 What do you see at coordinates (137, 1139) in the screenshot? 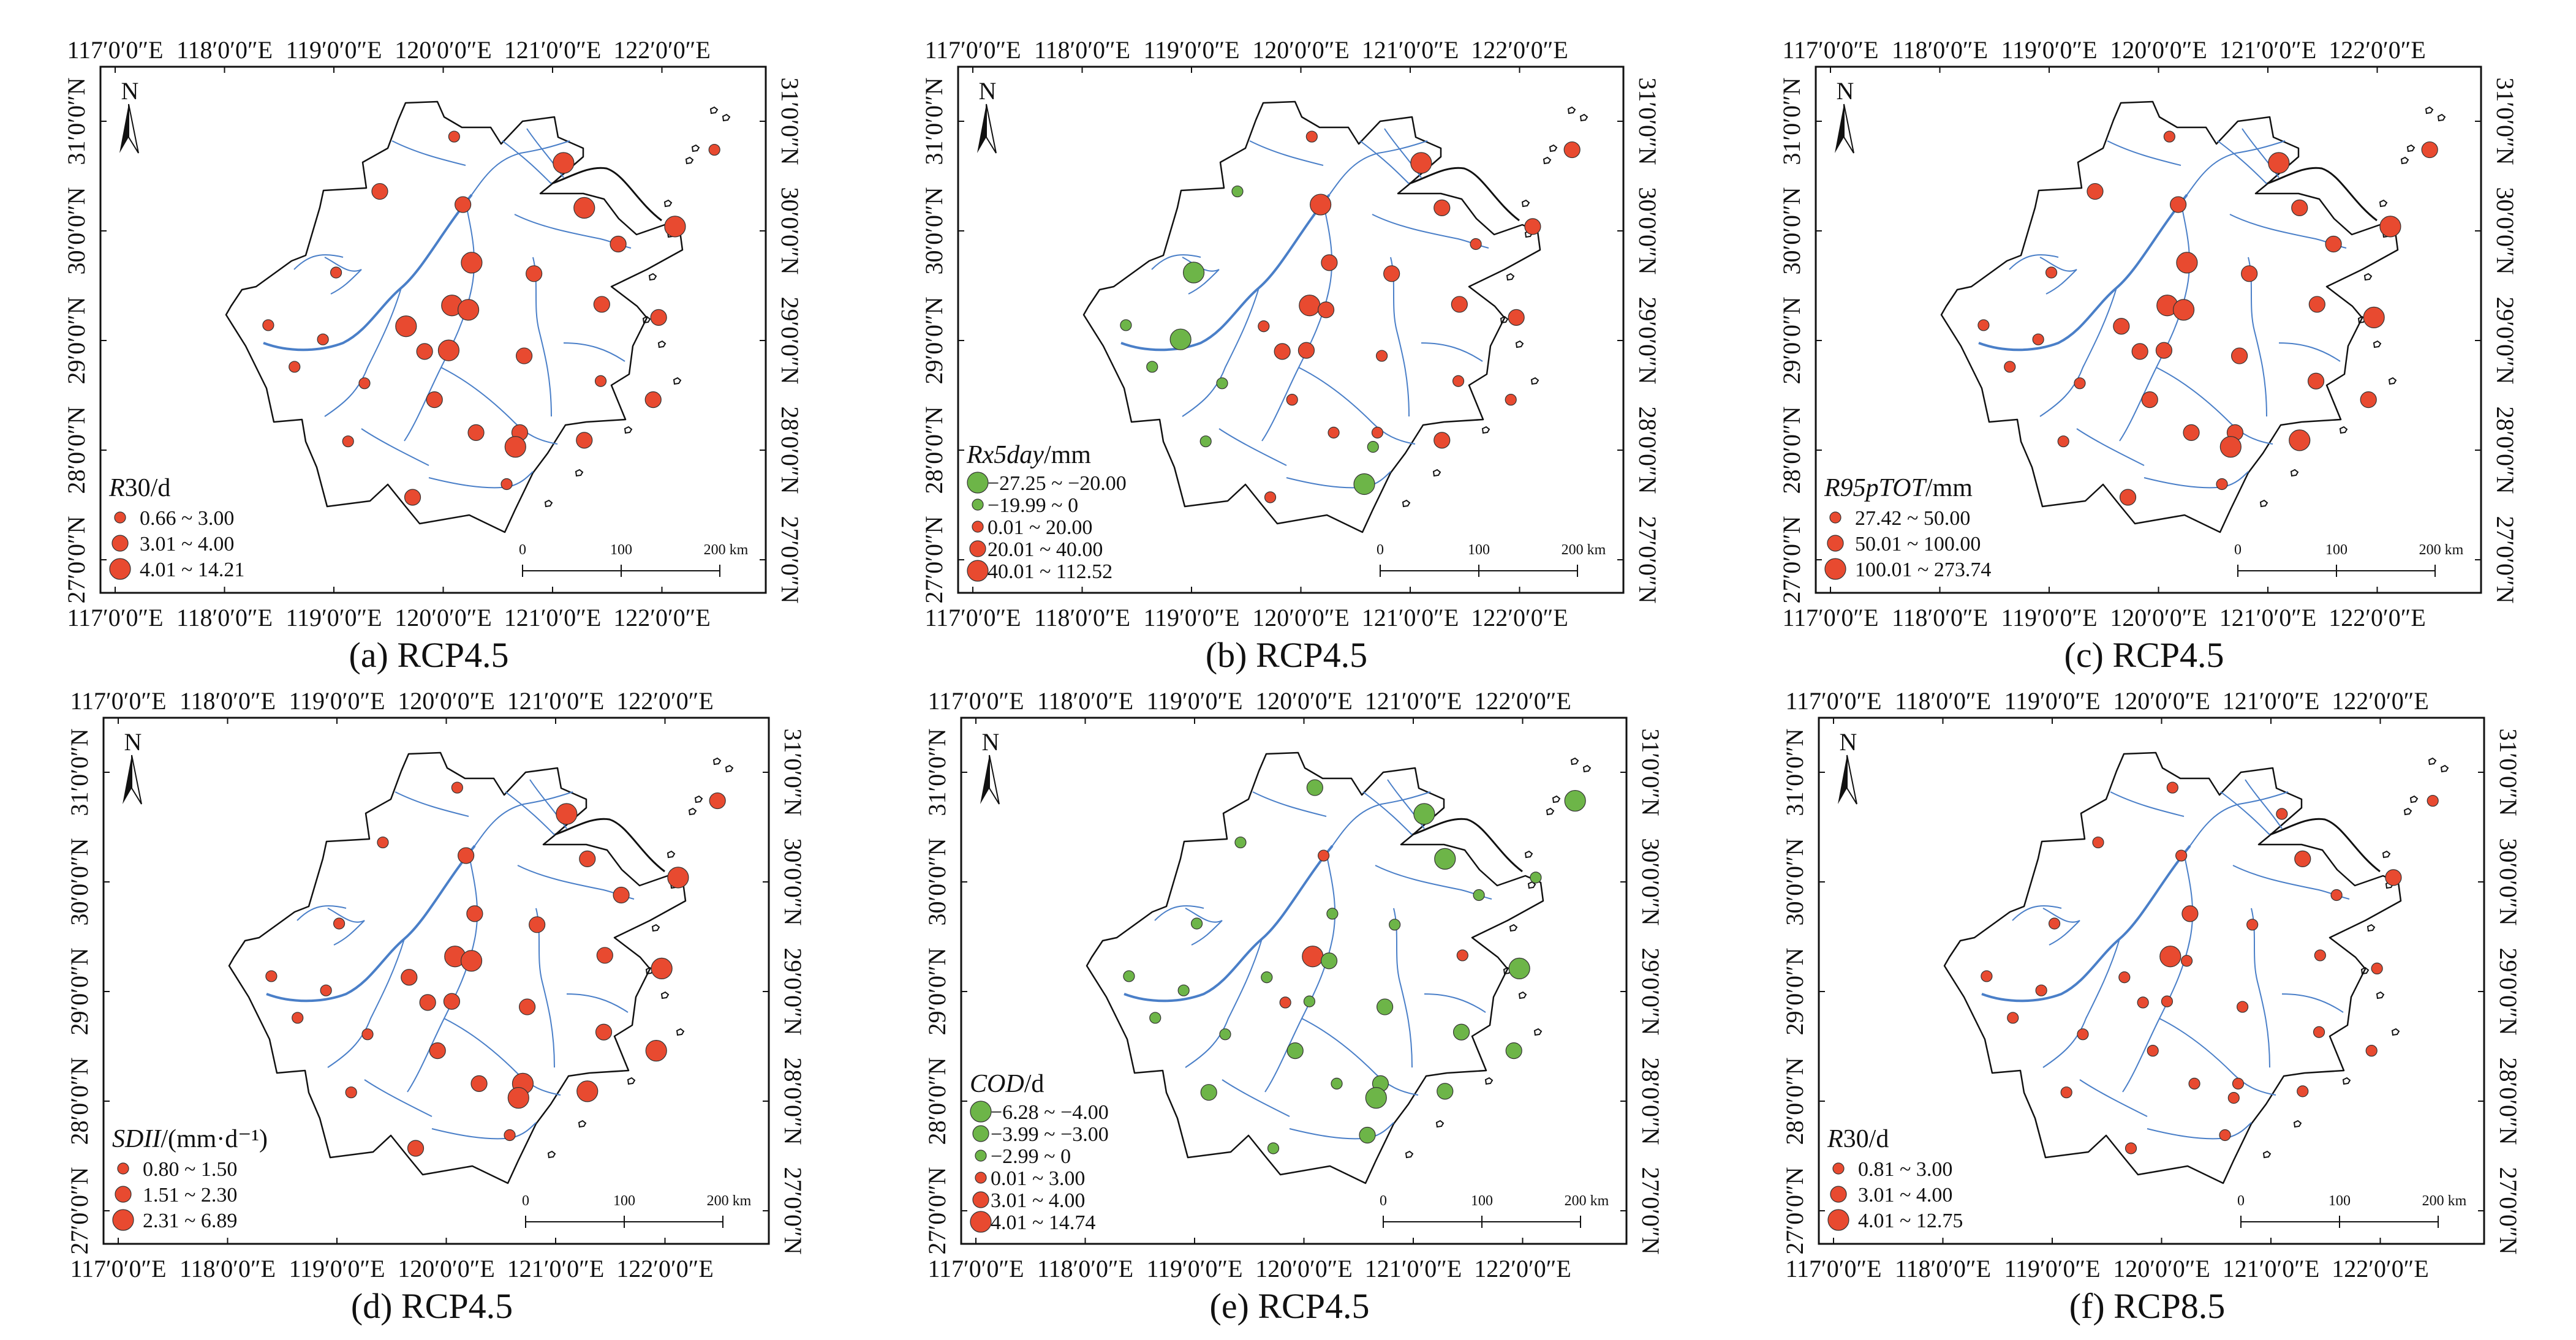
I see `legend-title-italic: SDII` at bounding box center [137, 1139].